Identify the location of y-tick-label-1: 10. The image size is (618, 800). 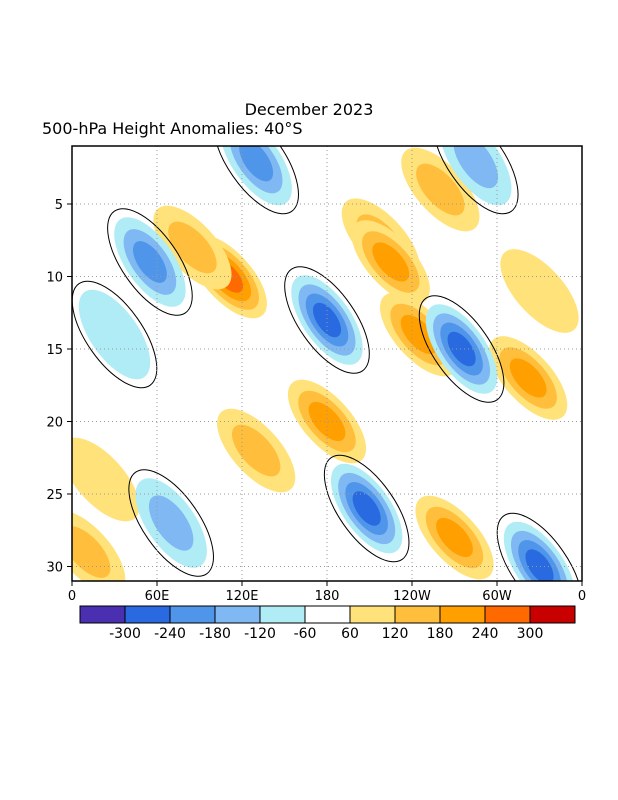
(54, 278).